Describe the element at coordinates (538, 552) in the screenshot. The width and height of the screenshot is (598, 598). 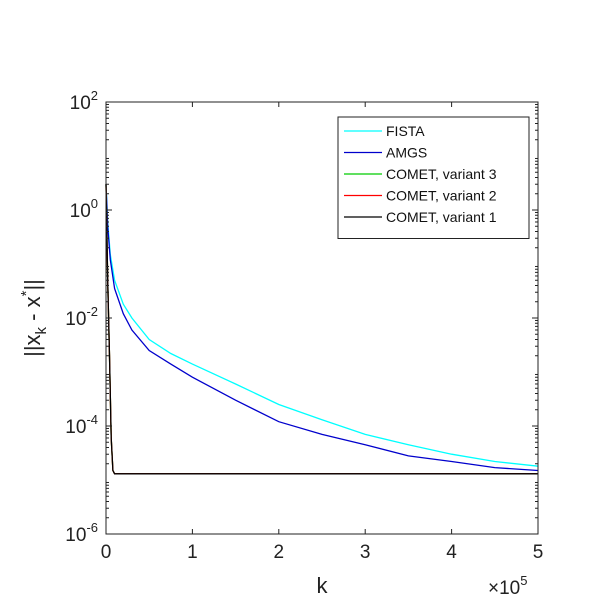
I see `x-tick-label: 5` at that location.